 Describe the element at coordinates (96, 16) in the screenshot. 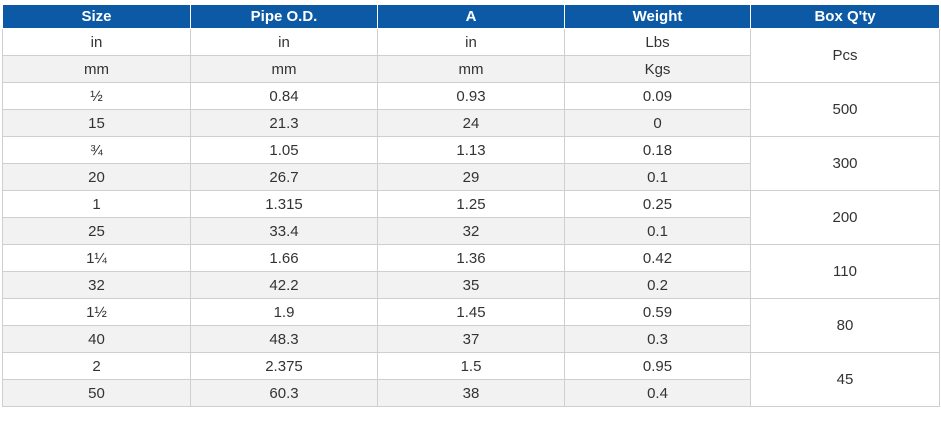

I see `header-size: Size` at that location.